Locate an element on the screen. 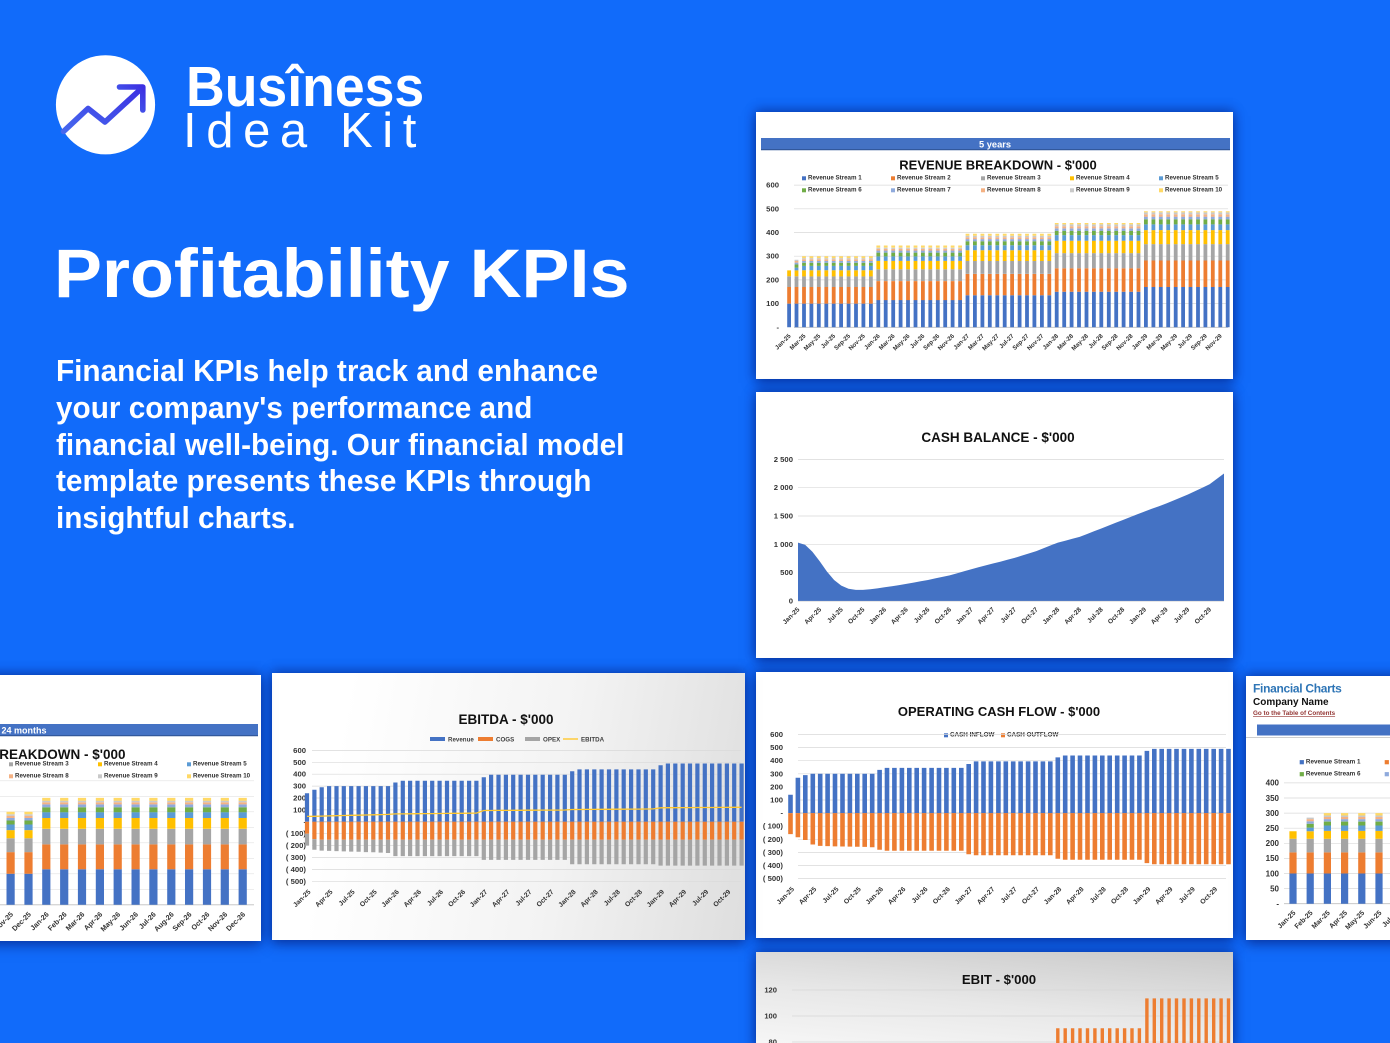 This screenshot has height=1043, width=1390. svg-text: Jun-26 is located at coordinates (128, 921).